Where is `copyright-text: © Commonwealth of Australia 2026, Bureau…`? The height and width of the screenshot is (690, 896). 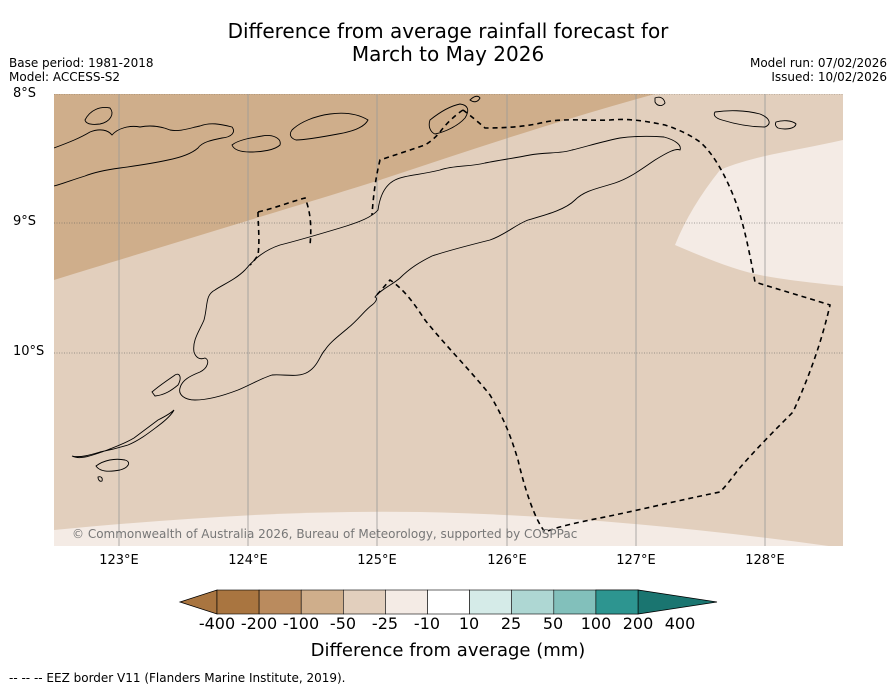
copyright-text: © Commonwealth of Australia 2026, Bureau… is located at coordinates (324, 534).